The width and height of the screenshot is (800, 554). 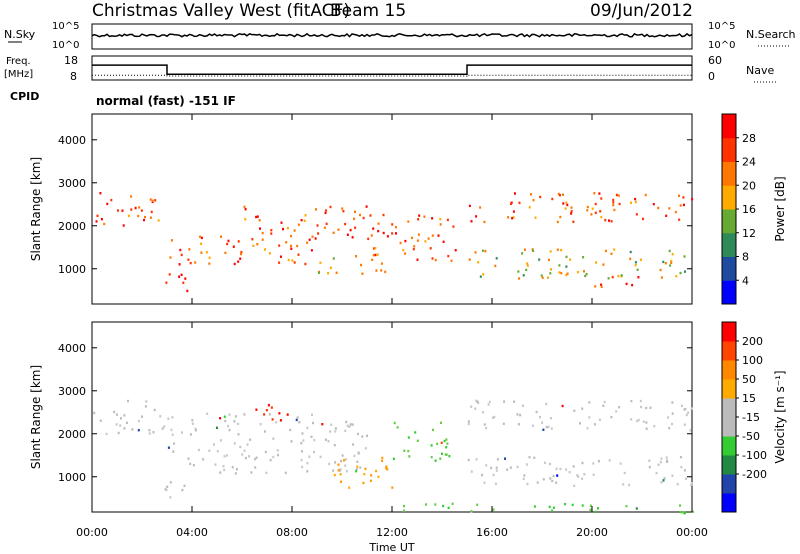 I want to click on colorbar-segment, so click(x=729, y=197).